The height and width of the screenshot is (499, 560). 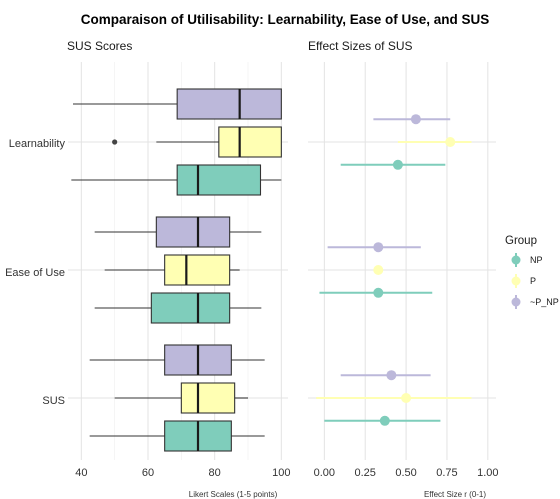 I want to click on legend-key-np, so click(x=516, y=260).